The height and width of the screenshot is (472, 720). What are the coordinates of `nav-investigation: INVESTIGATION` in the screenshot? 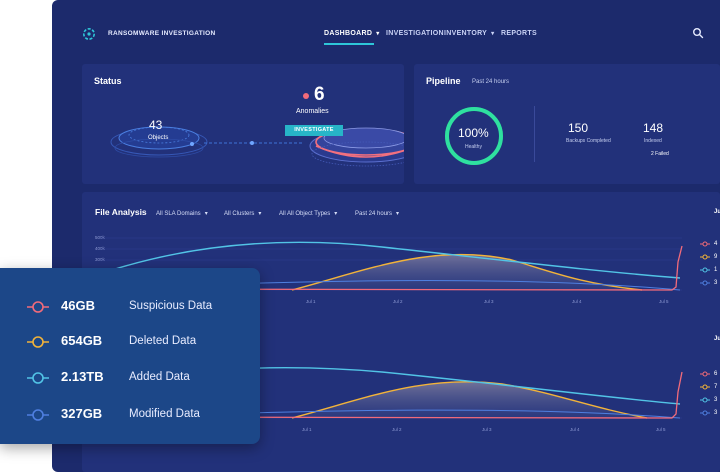 It's located at (415, 33).